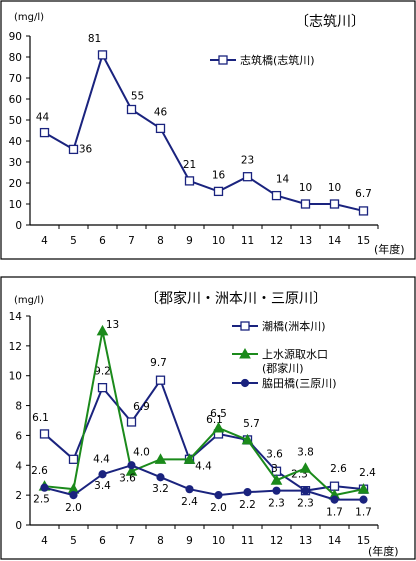  What do you see at coordinates (219, 175) in the screenshot?
I see `chart-1-series-1-data-label: 16` at bounding box center [219, 175].